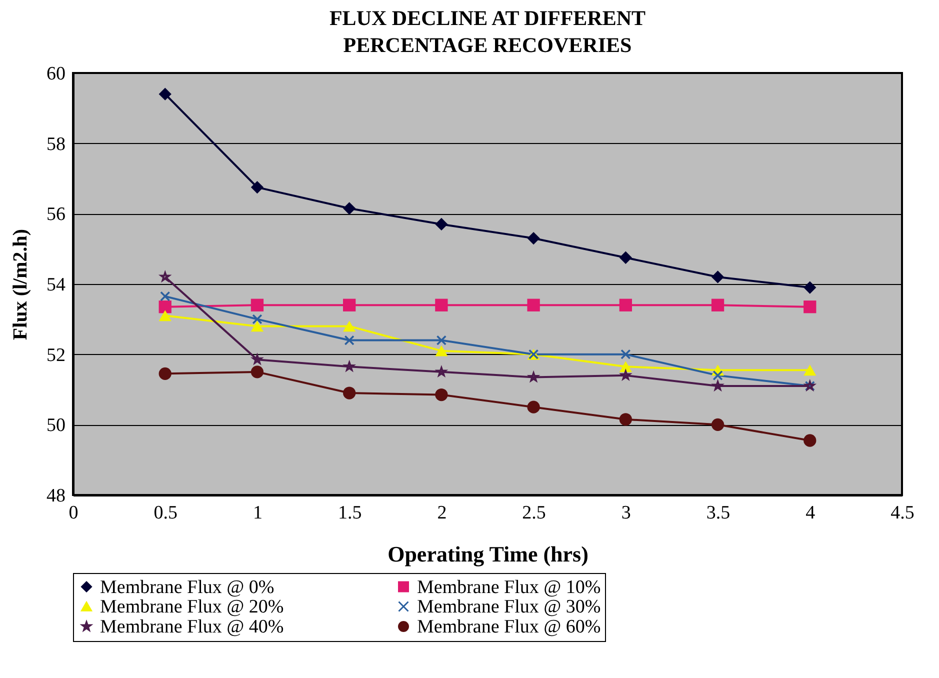 The height and width of the screenshot is (678, 939). What do you see at coordinates (56, 496) in the screenshot?
I see `y-tick-label: 48` at bounding box center [56, 496].